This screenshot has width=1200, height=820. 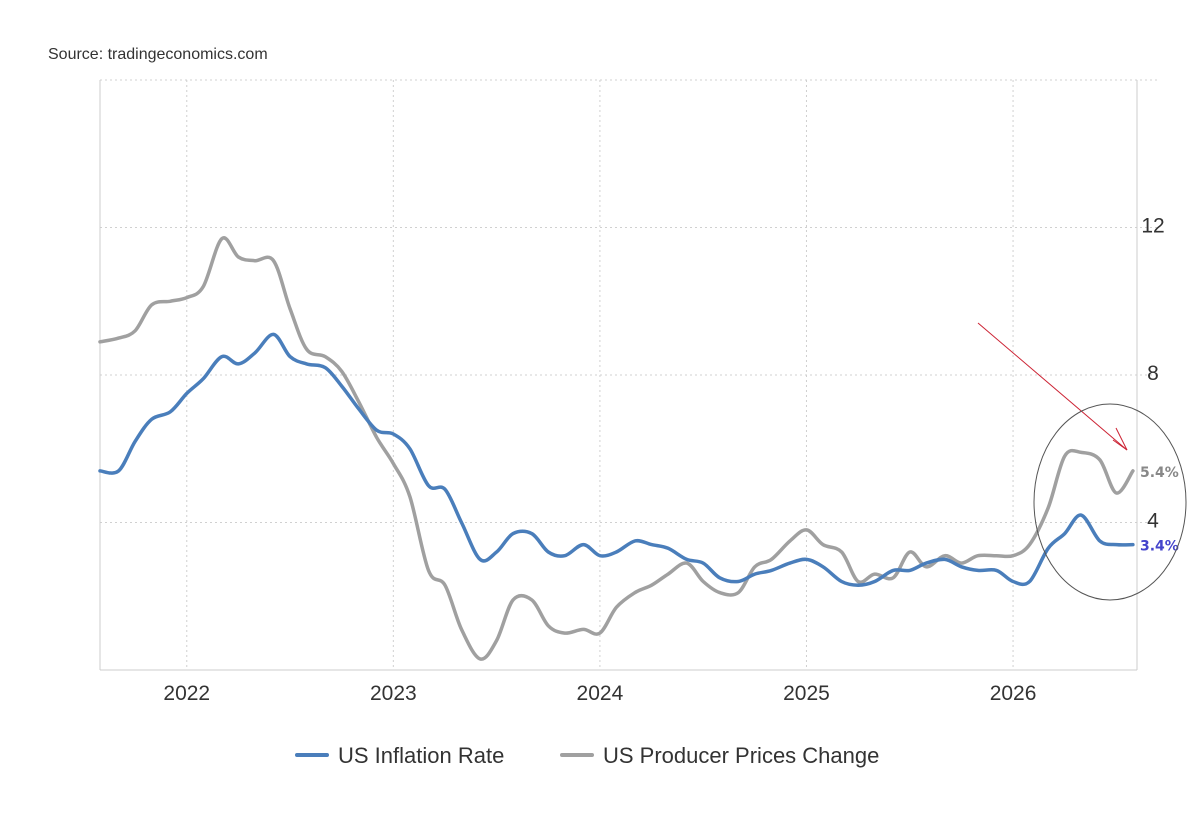 I want to click on x-tick-label: 2025, so click(x=806, y=693).